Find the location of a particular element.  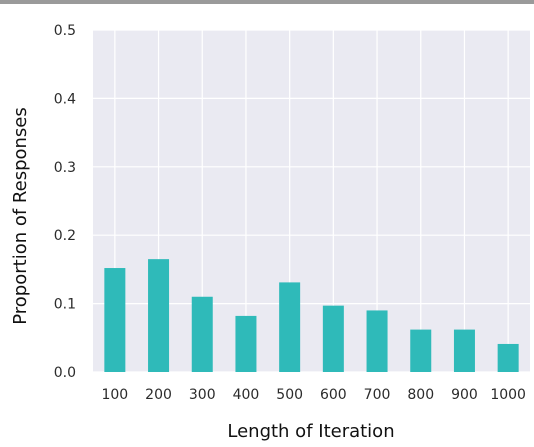

y-tick-labels: 0.0 0.1 0.2 0.3 0.4 0.5 is located at coordinates (65, 202).